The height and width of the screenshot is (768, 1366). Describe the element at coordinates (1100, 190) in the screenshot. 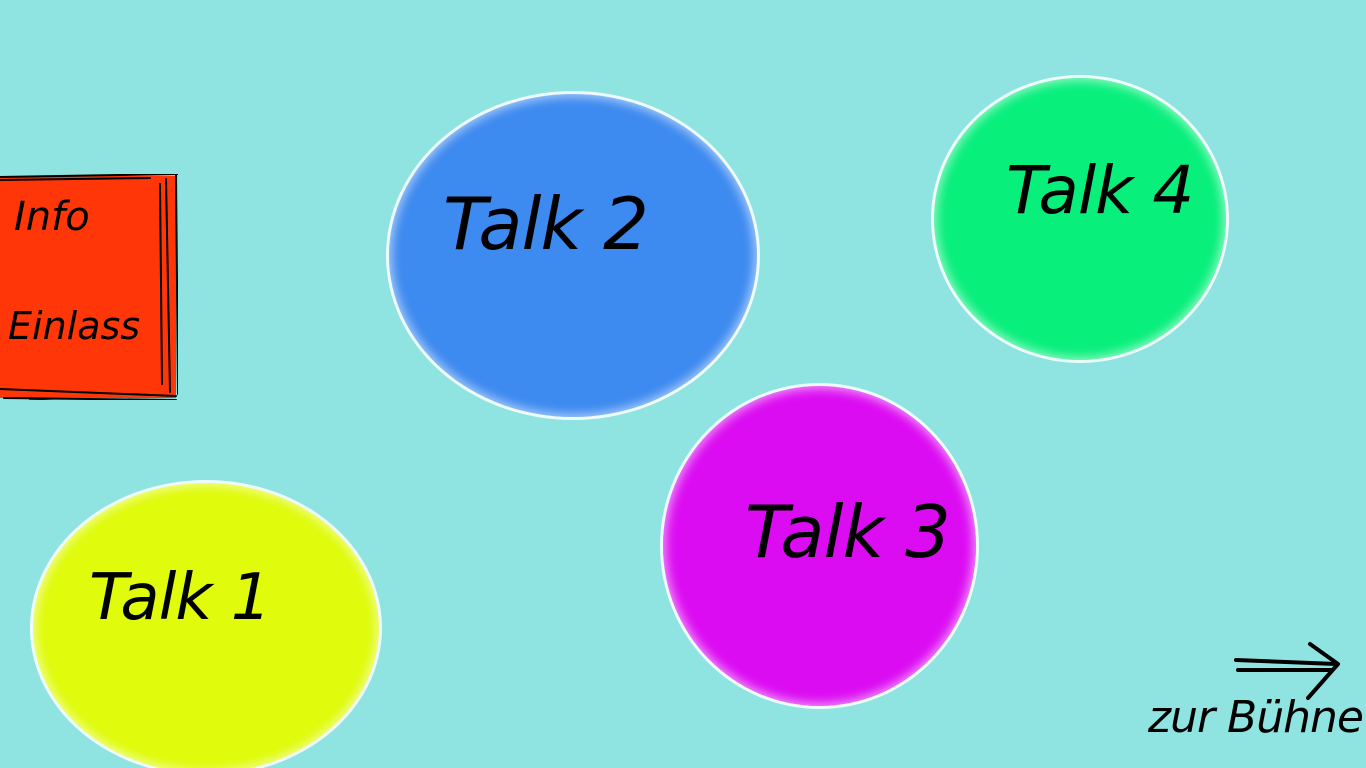

I see `talk-4-label: Talk 4` at that location.